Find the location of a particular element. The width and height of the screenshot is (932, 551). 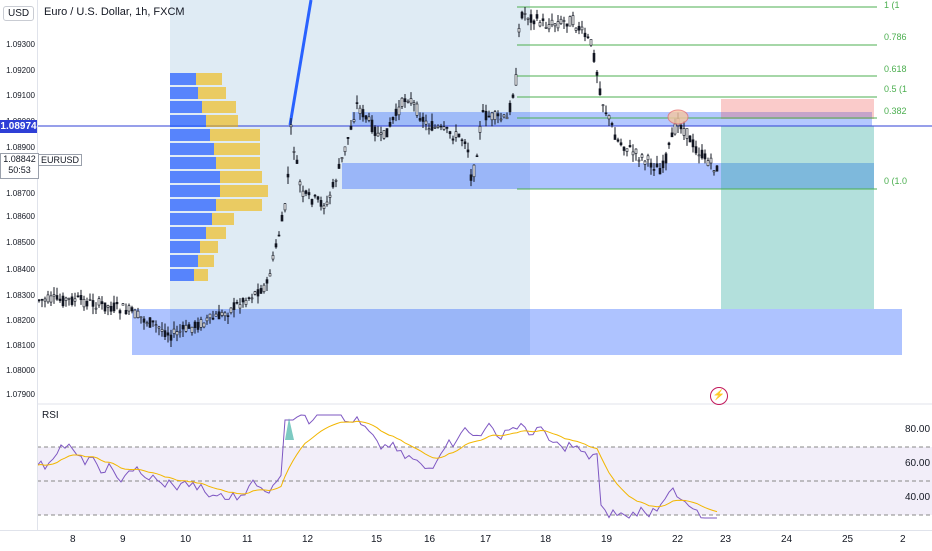

lightning-icon: ⚡ is located at coordinates (719, 396).